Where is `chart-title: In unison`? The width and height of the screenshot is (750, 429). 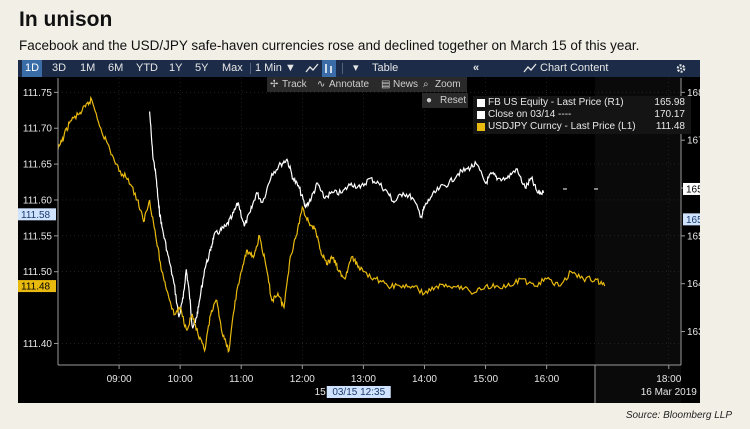 chart-title: In unison is located at coordinates (66, 19).